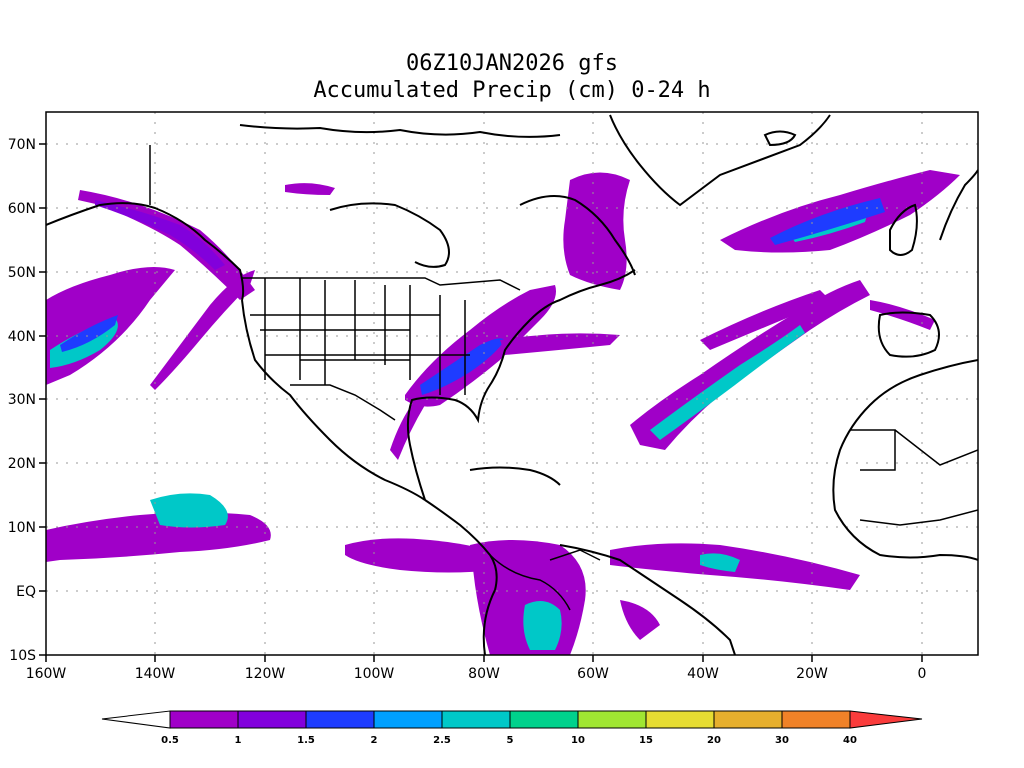 This screenshot has height=768, width=1024. Describe the element at coordinates (512, 63) in the screenshot. I see `title-line-1: 06Z10JAN2026 gfs` at that location.